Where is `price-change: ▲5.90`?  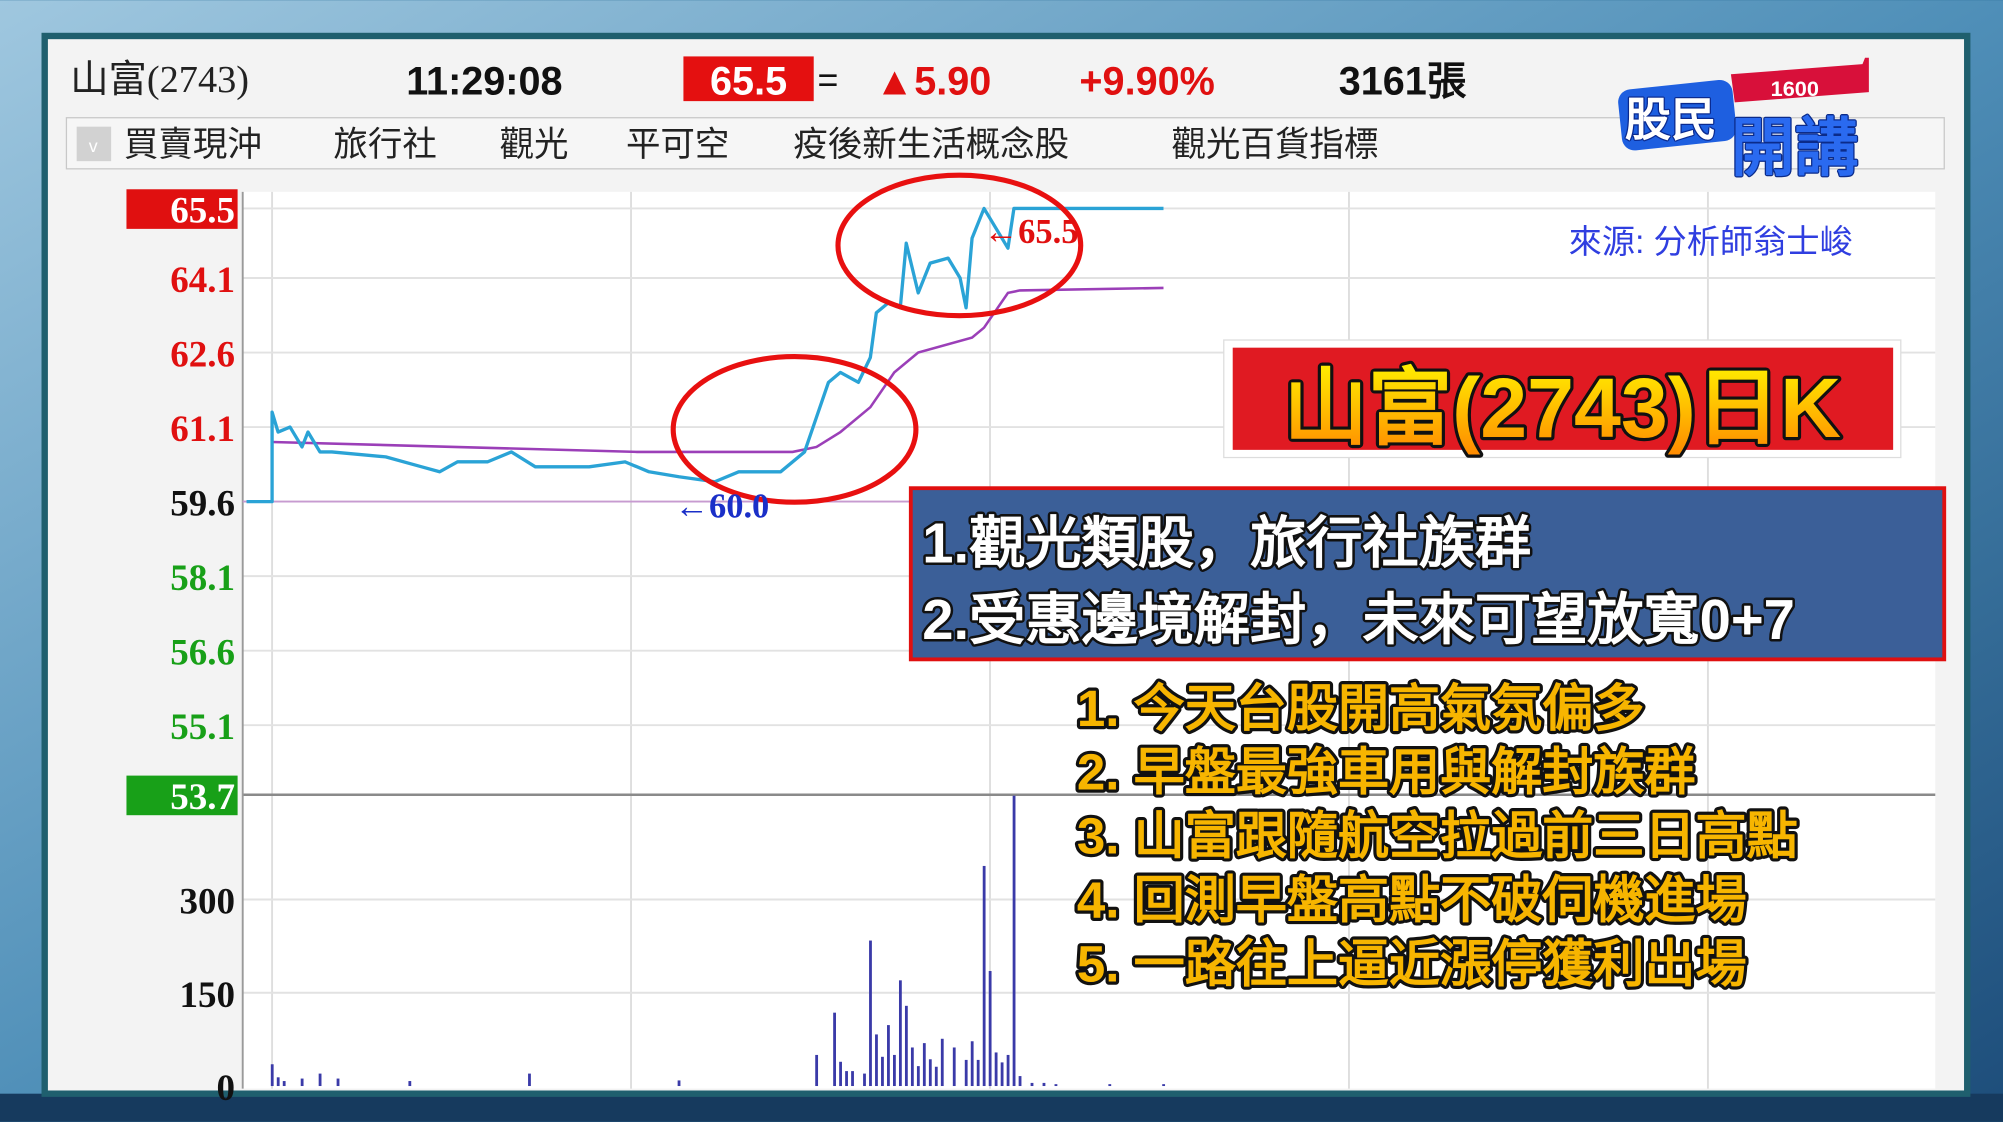 price-change: ▲5.90 is located at coordinates (933, 82).